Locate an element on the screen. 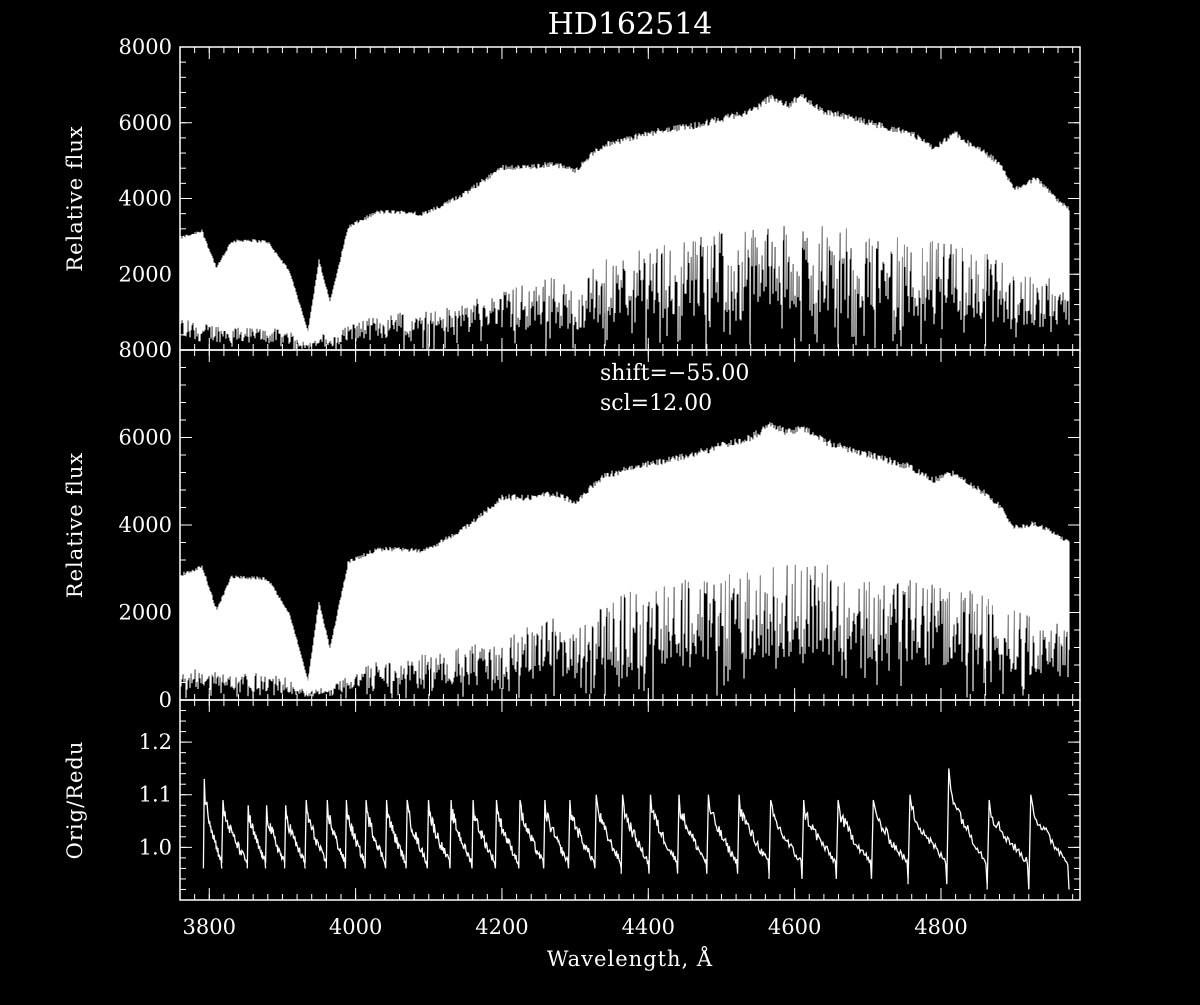 This screenshot has width=1200, height=1005. y-axis-label: Orig/Redu is located at coordinates (75, 800).